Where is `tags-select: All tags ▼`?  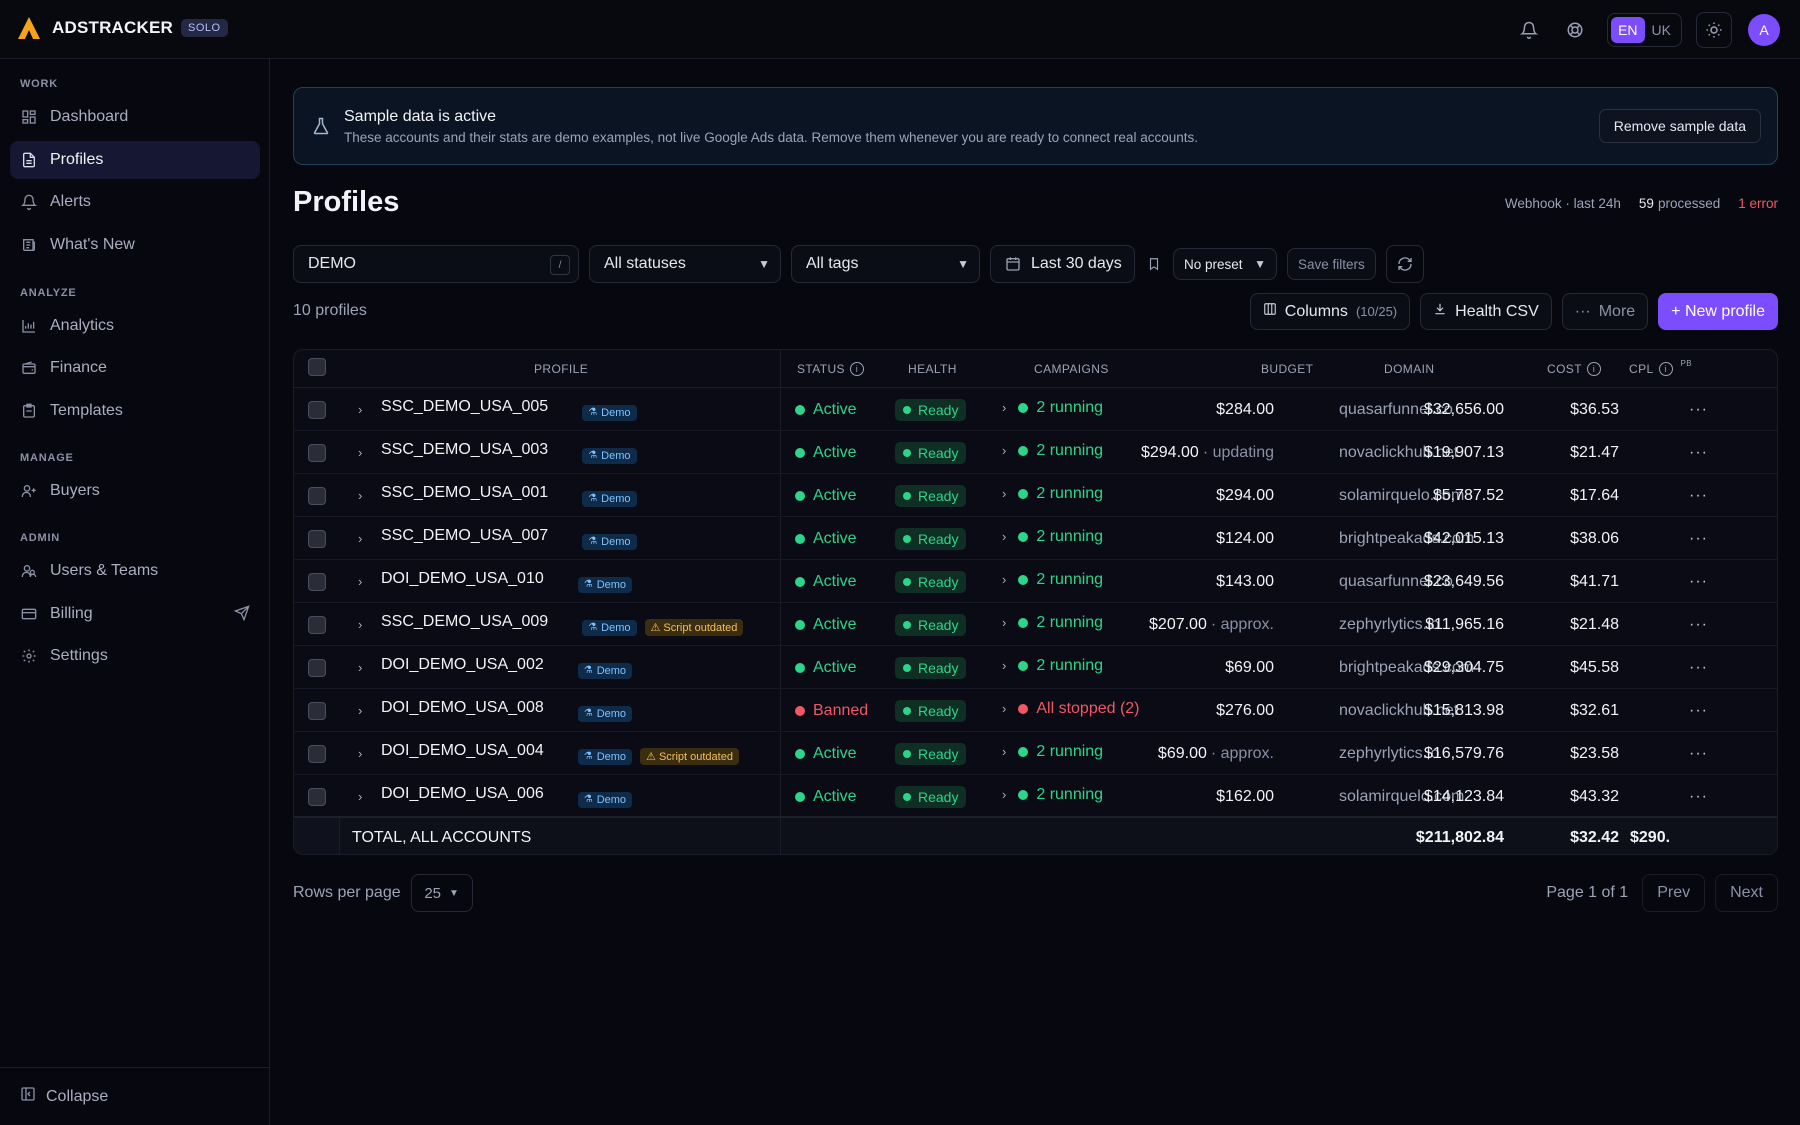
tags-select: All tags ▼ is located at coordinates (885, 264).